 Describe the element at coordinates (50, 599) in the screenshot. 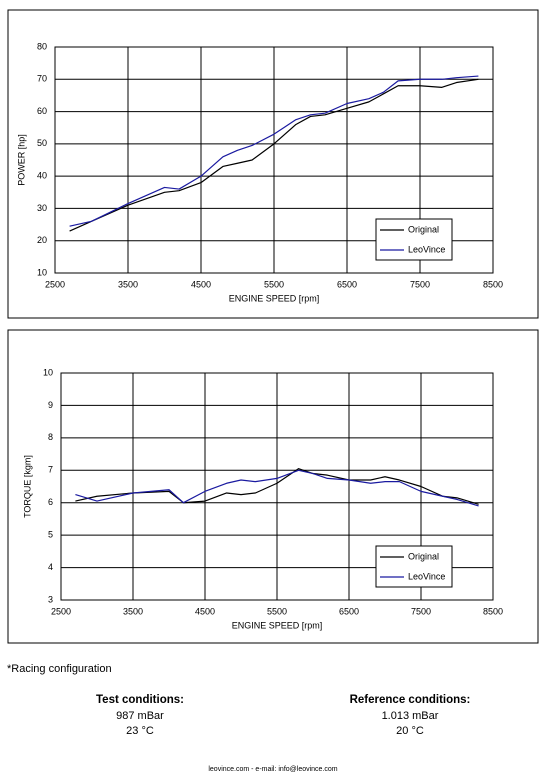

I see `y-tick-label: 3` at that location.